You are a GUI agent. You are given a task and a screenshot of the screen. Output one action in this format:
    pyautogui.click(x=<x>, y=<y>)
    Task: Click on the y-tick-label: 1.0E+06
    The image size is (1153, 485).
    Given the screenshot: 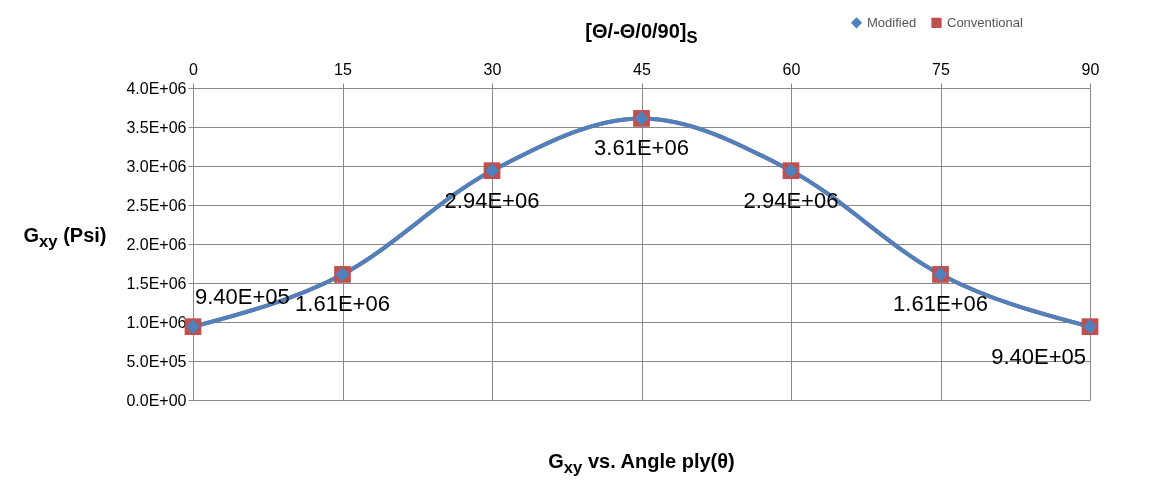 What is the action you would take?
    pyautogui.click(x=156, y=322)
    